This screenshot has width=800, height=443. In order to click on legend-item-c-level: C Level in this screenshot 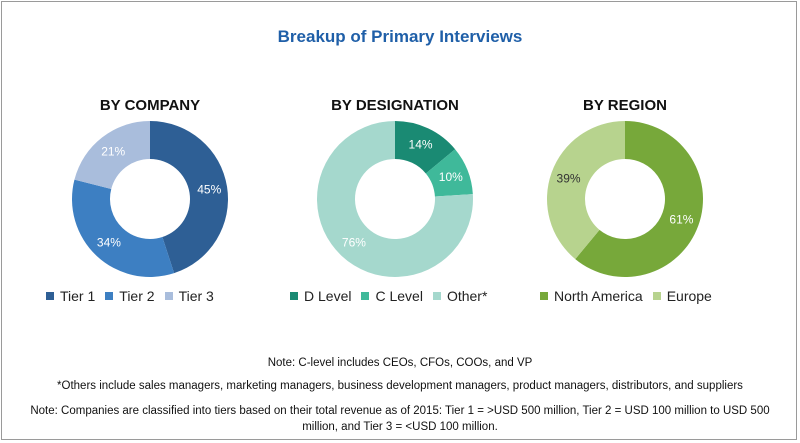, I will do `click(392, 296)`.